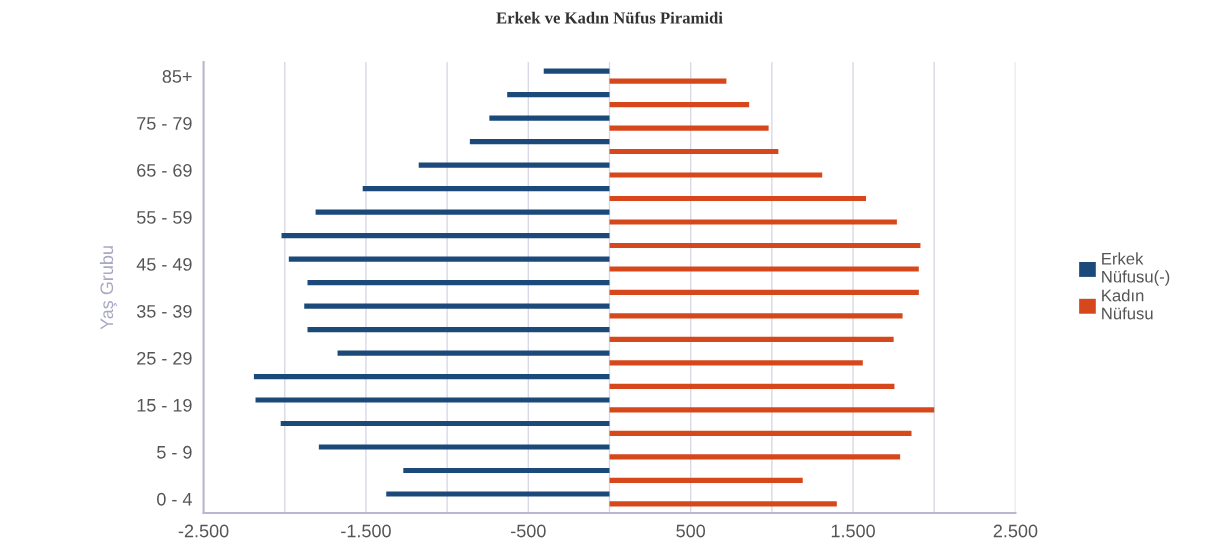  I want to click on y-axis-title: Yaş Grubu, so click(108, 288).